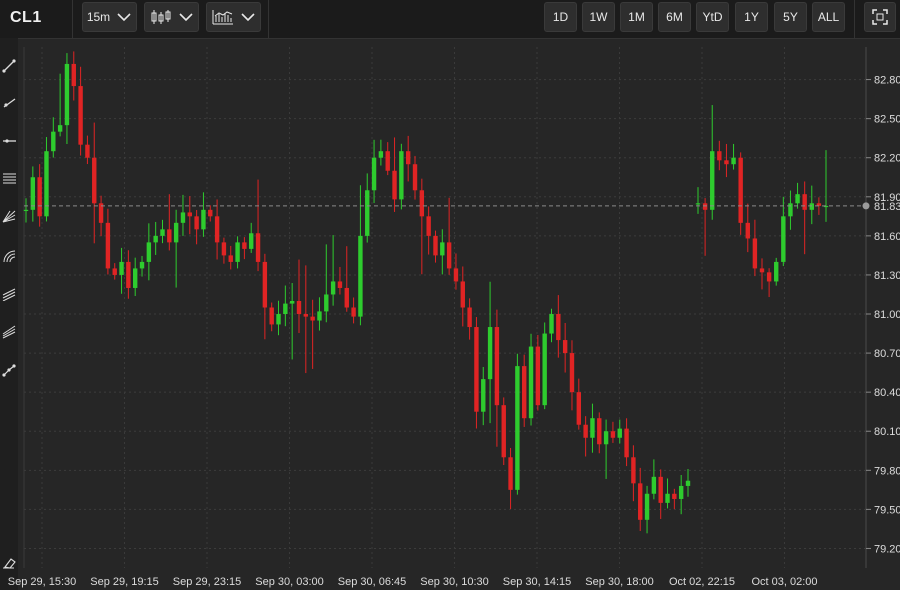  What do you see at coordinates (674, 17) in the screenshot?
I see `range-6m-button: 6M` at bounding box center [674, 17].